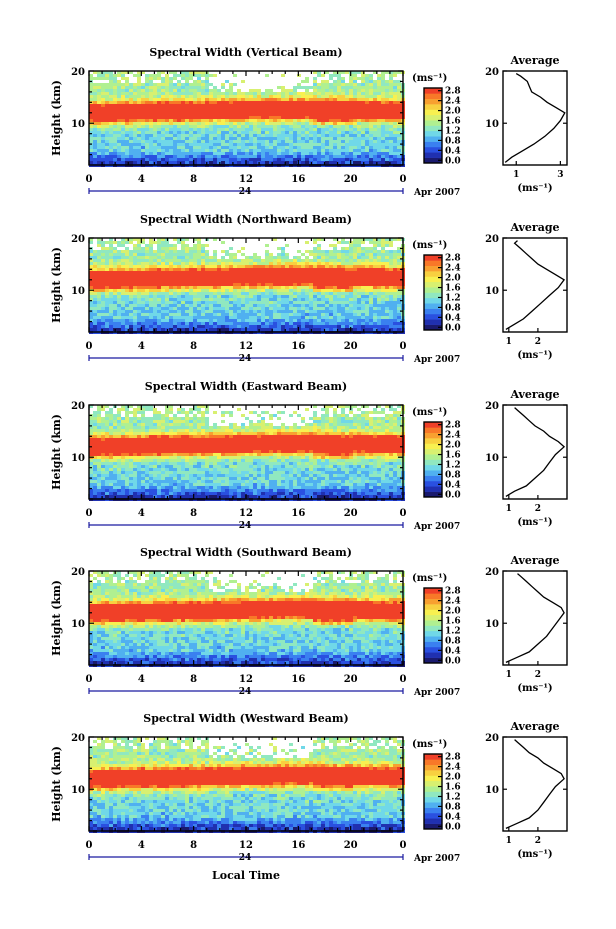 The height and width of the screenshot is (929, 616). Describe the element at coordinates (246, 219) in the screenshot. I see `panel-title-2: Spectral Width (Northward Beam)` at that location.